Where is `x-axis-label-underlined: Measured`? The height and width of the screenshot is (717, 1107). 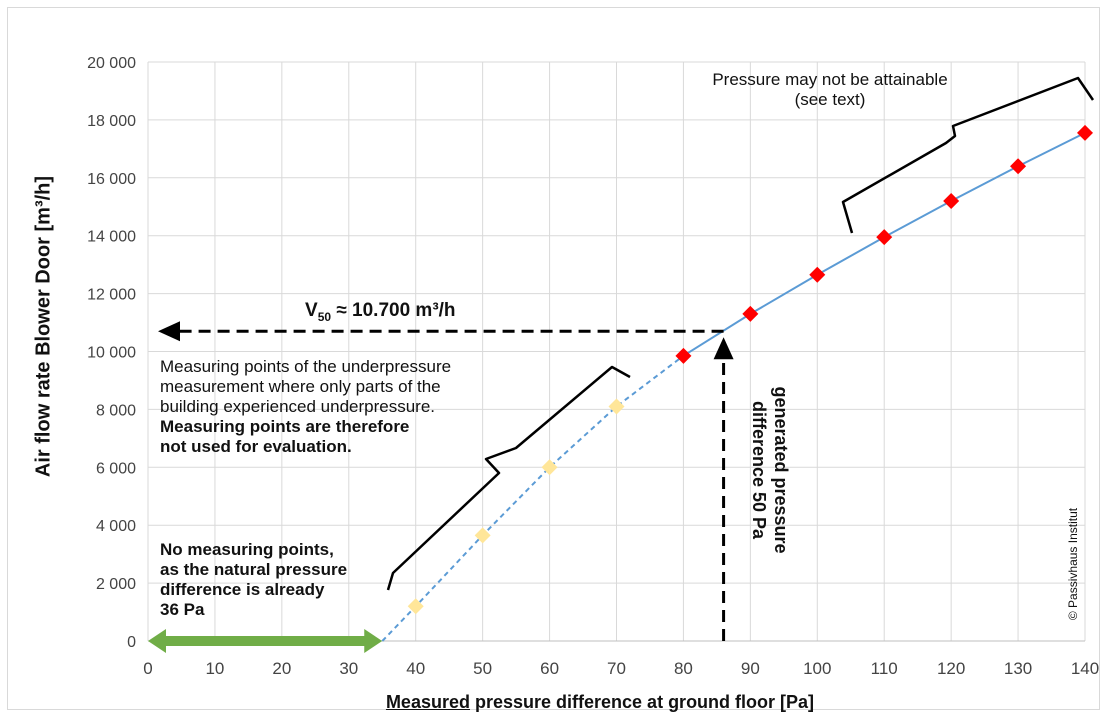
x-axis-label-underlined: Measured is located at coordinates (427, 702).